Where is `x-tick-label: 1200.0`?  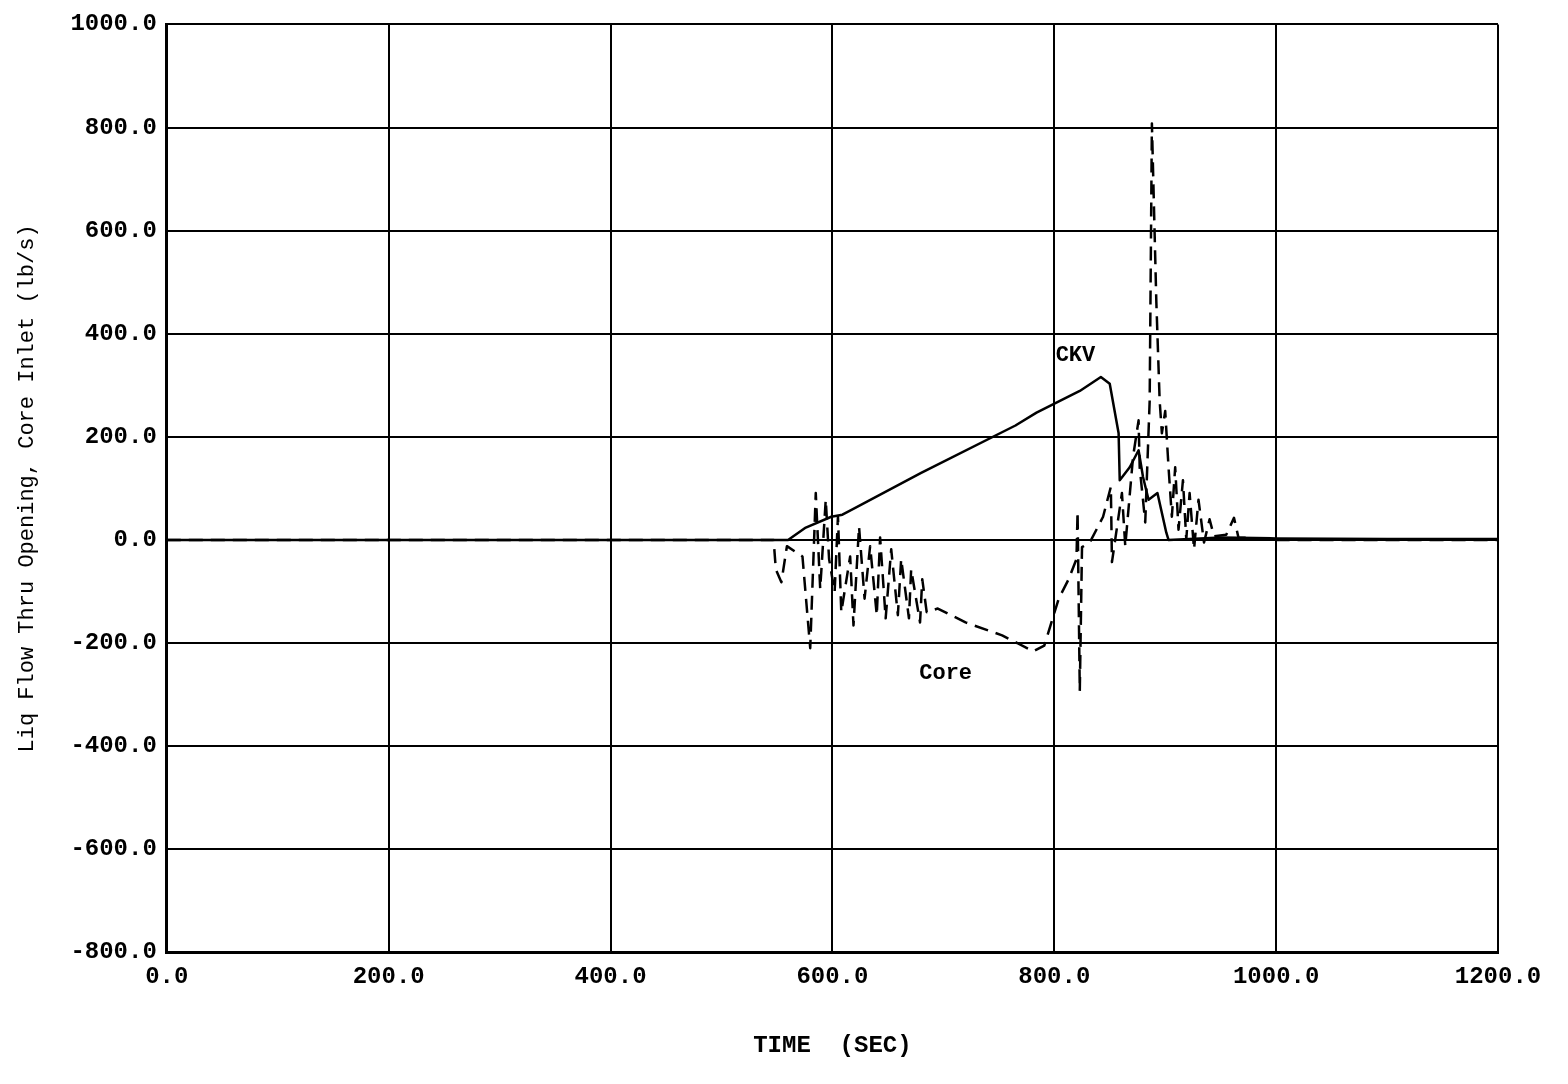 x-tick-label: 1200.0 is located at coordinates (1498, 976).